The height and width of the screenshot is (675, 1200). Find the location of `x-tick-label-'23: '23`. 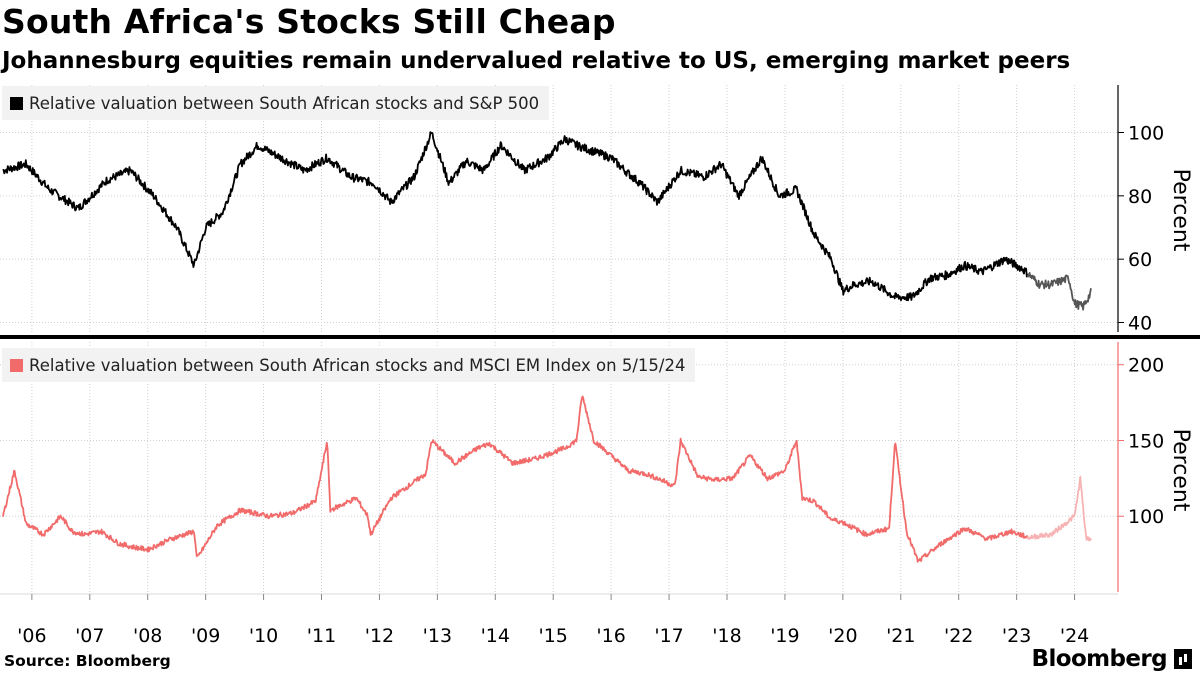

x-tick-label-'23: '23 is located at coordinates (1016, 636).